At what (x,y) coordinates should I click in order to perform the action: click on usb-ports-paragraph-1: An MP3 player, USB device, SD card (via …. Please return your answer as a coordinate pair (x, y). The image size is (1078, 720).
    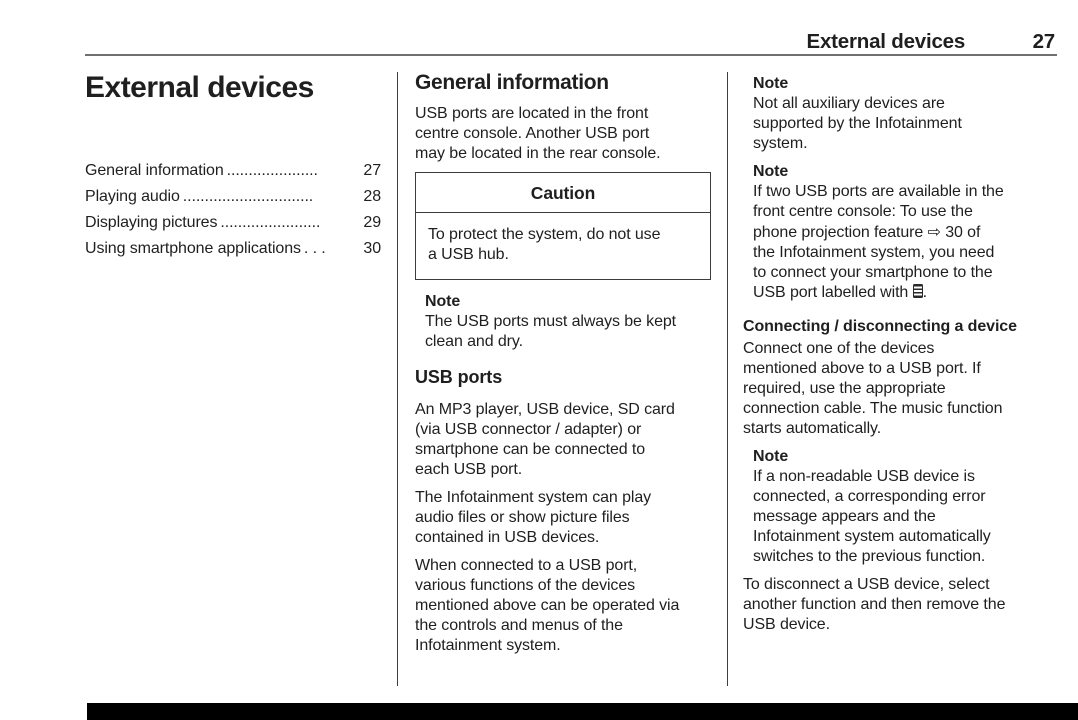
    Looking at the image, I should click on (545, 439).